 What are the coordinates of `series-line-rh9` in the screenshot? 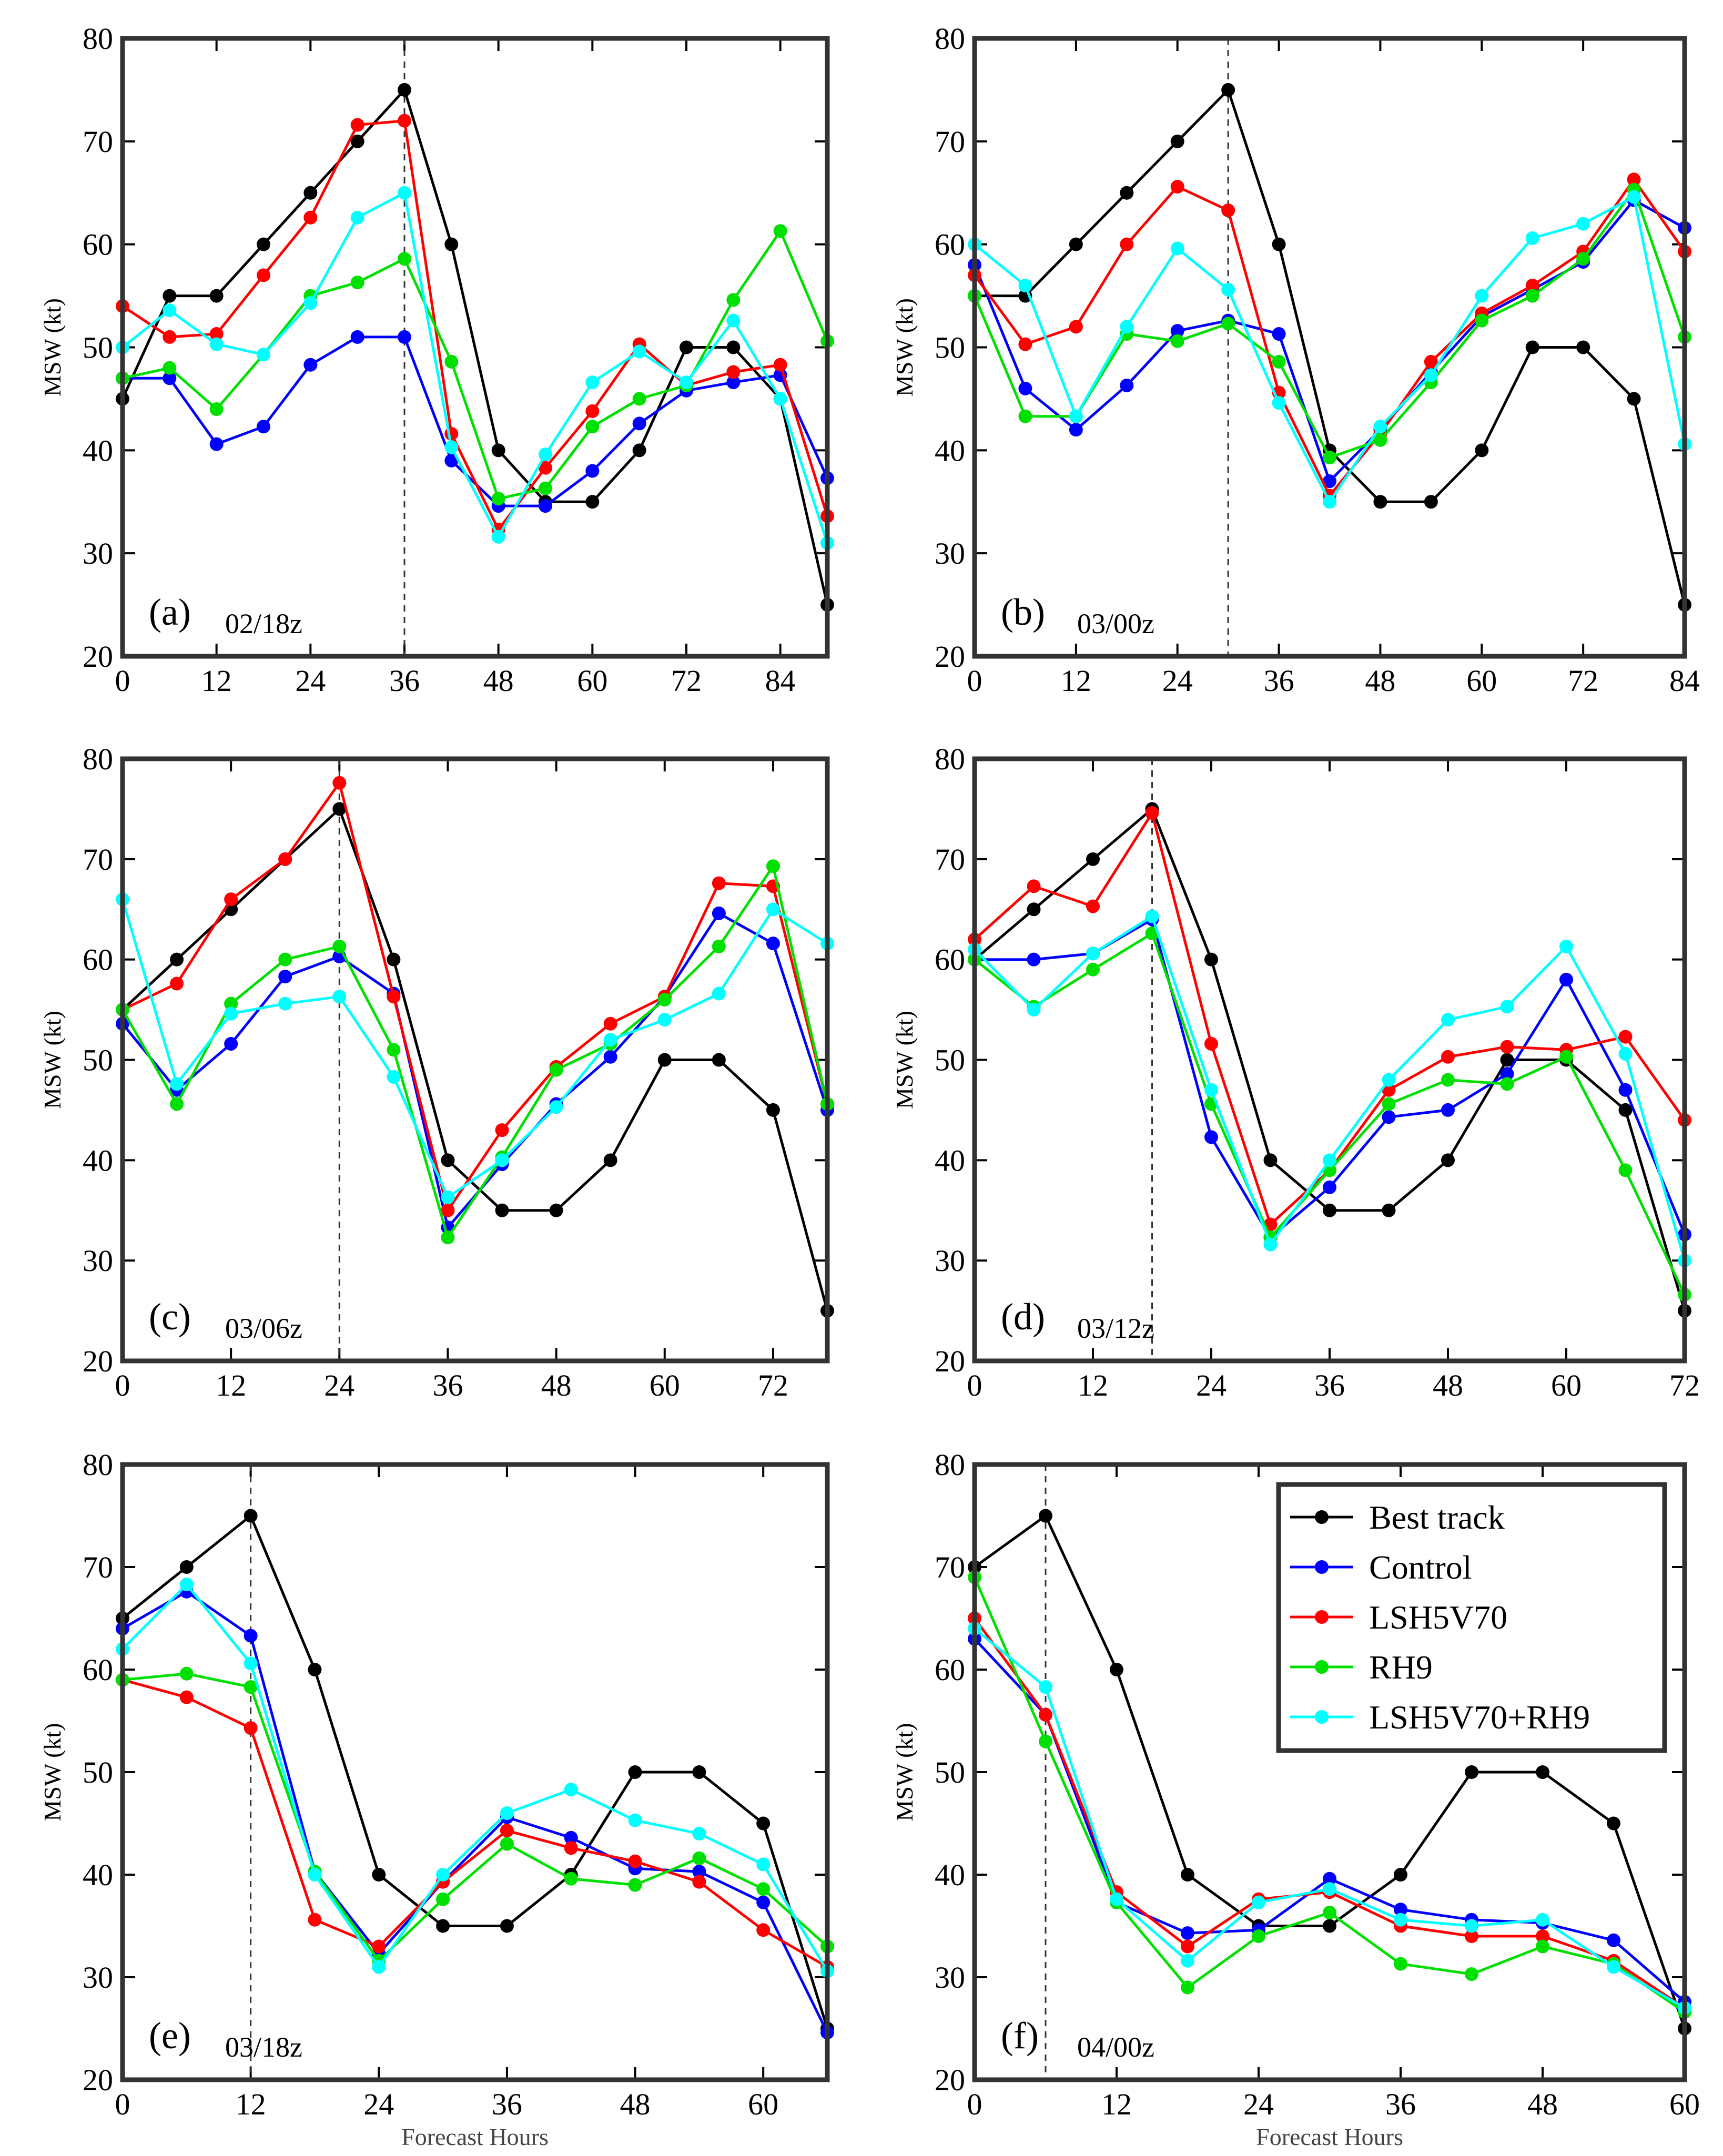 It's located at (475, 1817).